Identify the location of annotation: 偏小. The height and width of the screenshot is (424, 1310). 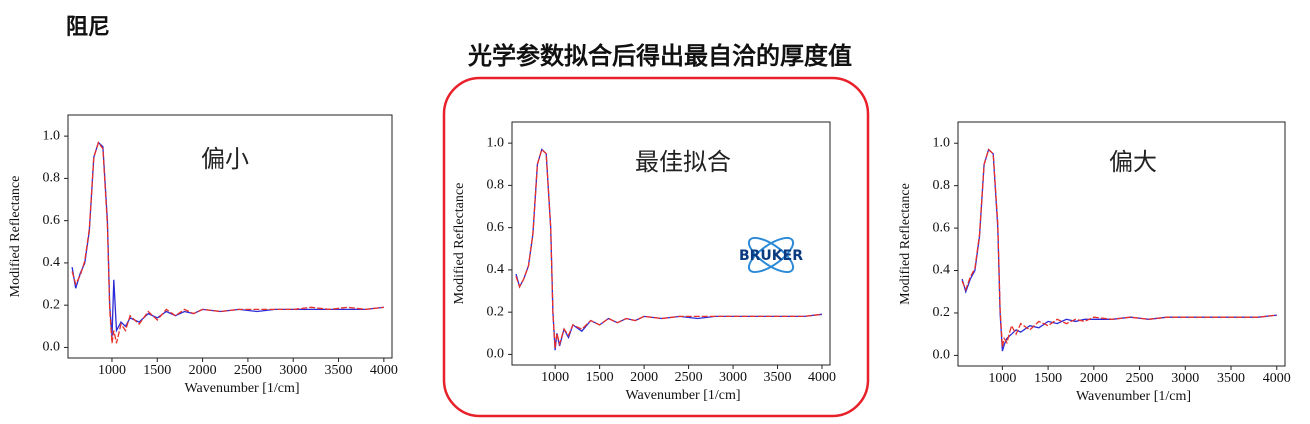
(225, 159).